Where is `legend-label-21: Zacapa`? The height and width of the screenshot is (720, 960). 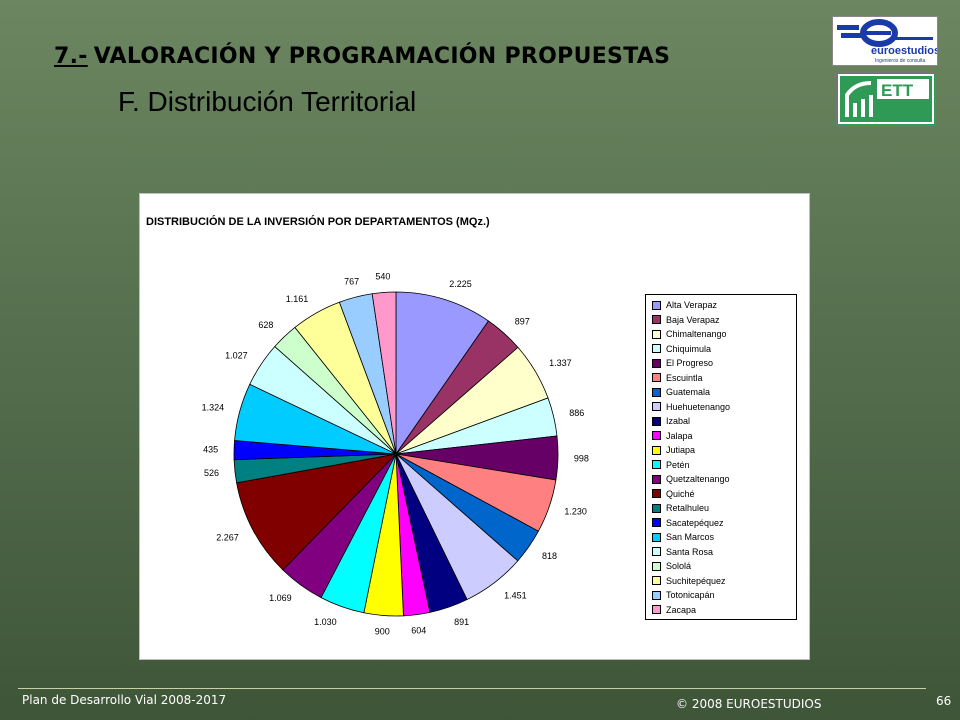 legend-label-21: Zacapa is located at coordinates (681, 609).